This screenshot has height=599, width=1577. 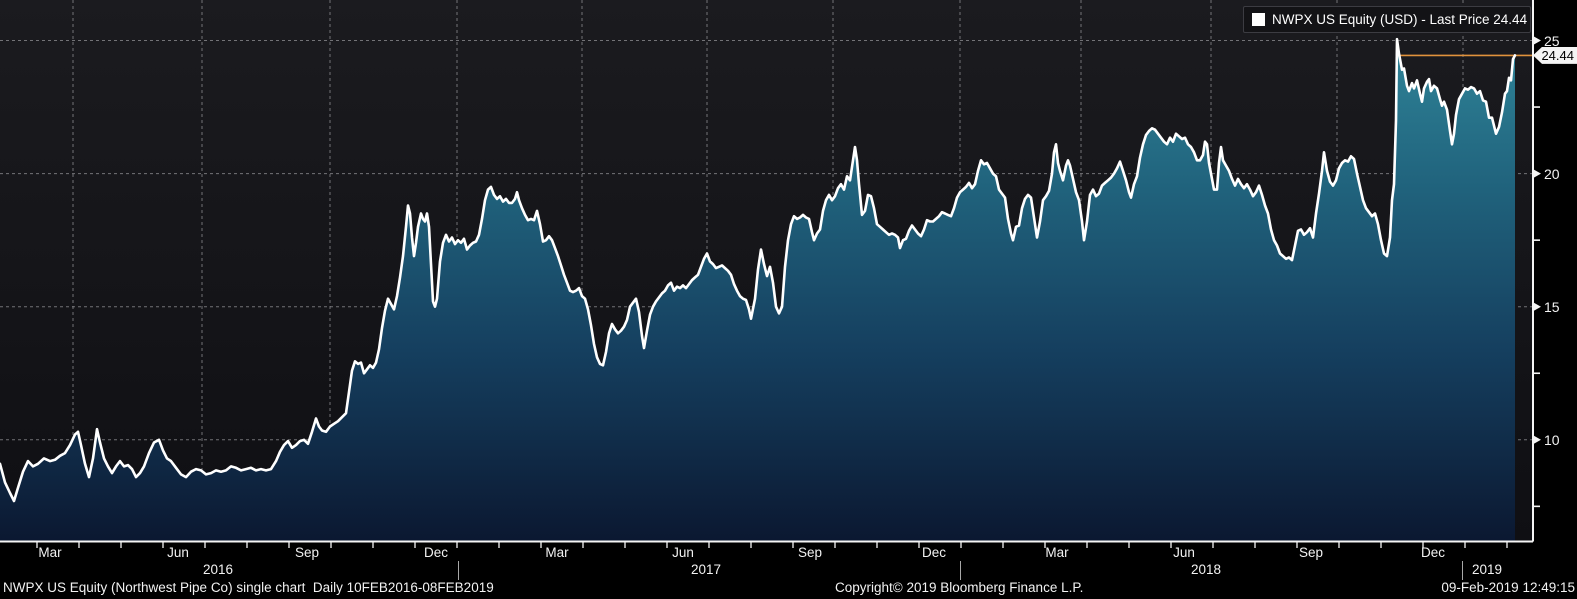 What do you see at coordinates (1552, 173) in the screenshot?
I see `y-axis-label: 20` at bounding box center [1552, 173].